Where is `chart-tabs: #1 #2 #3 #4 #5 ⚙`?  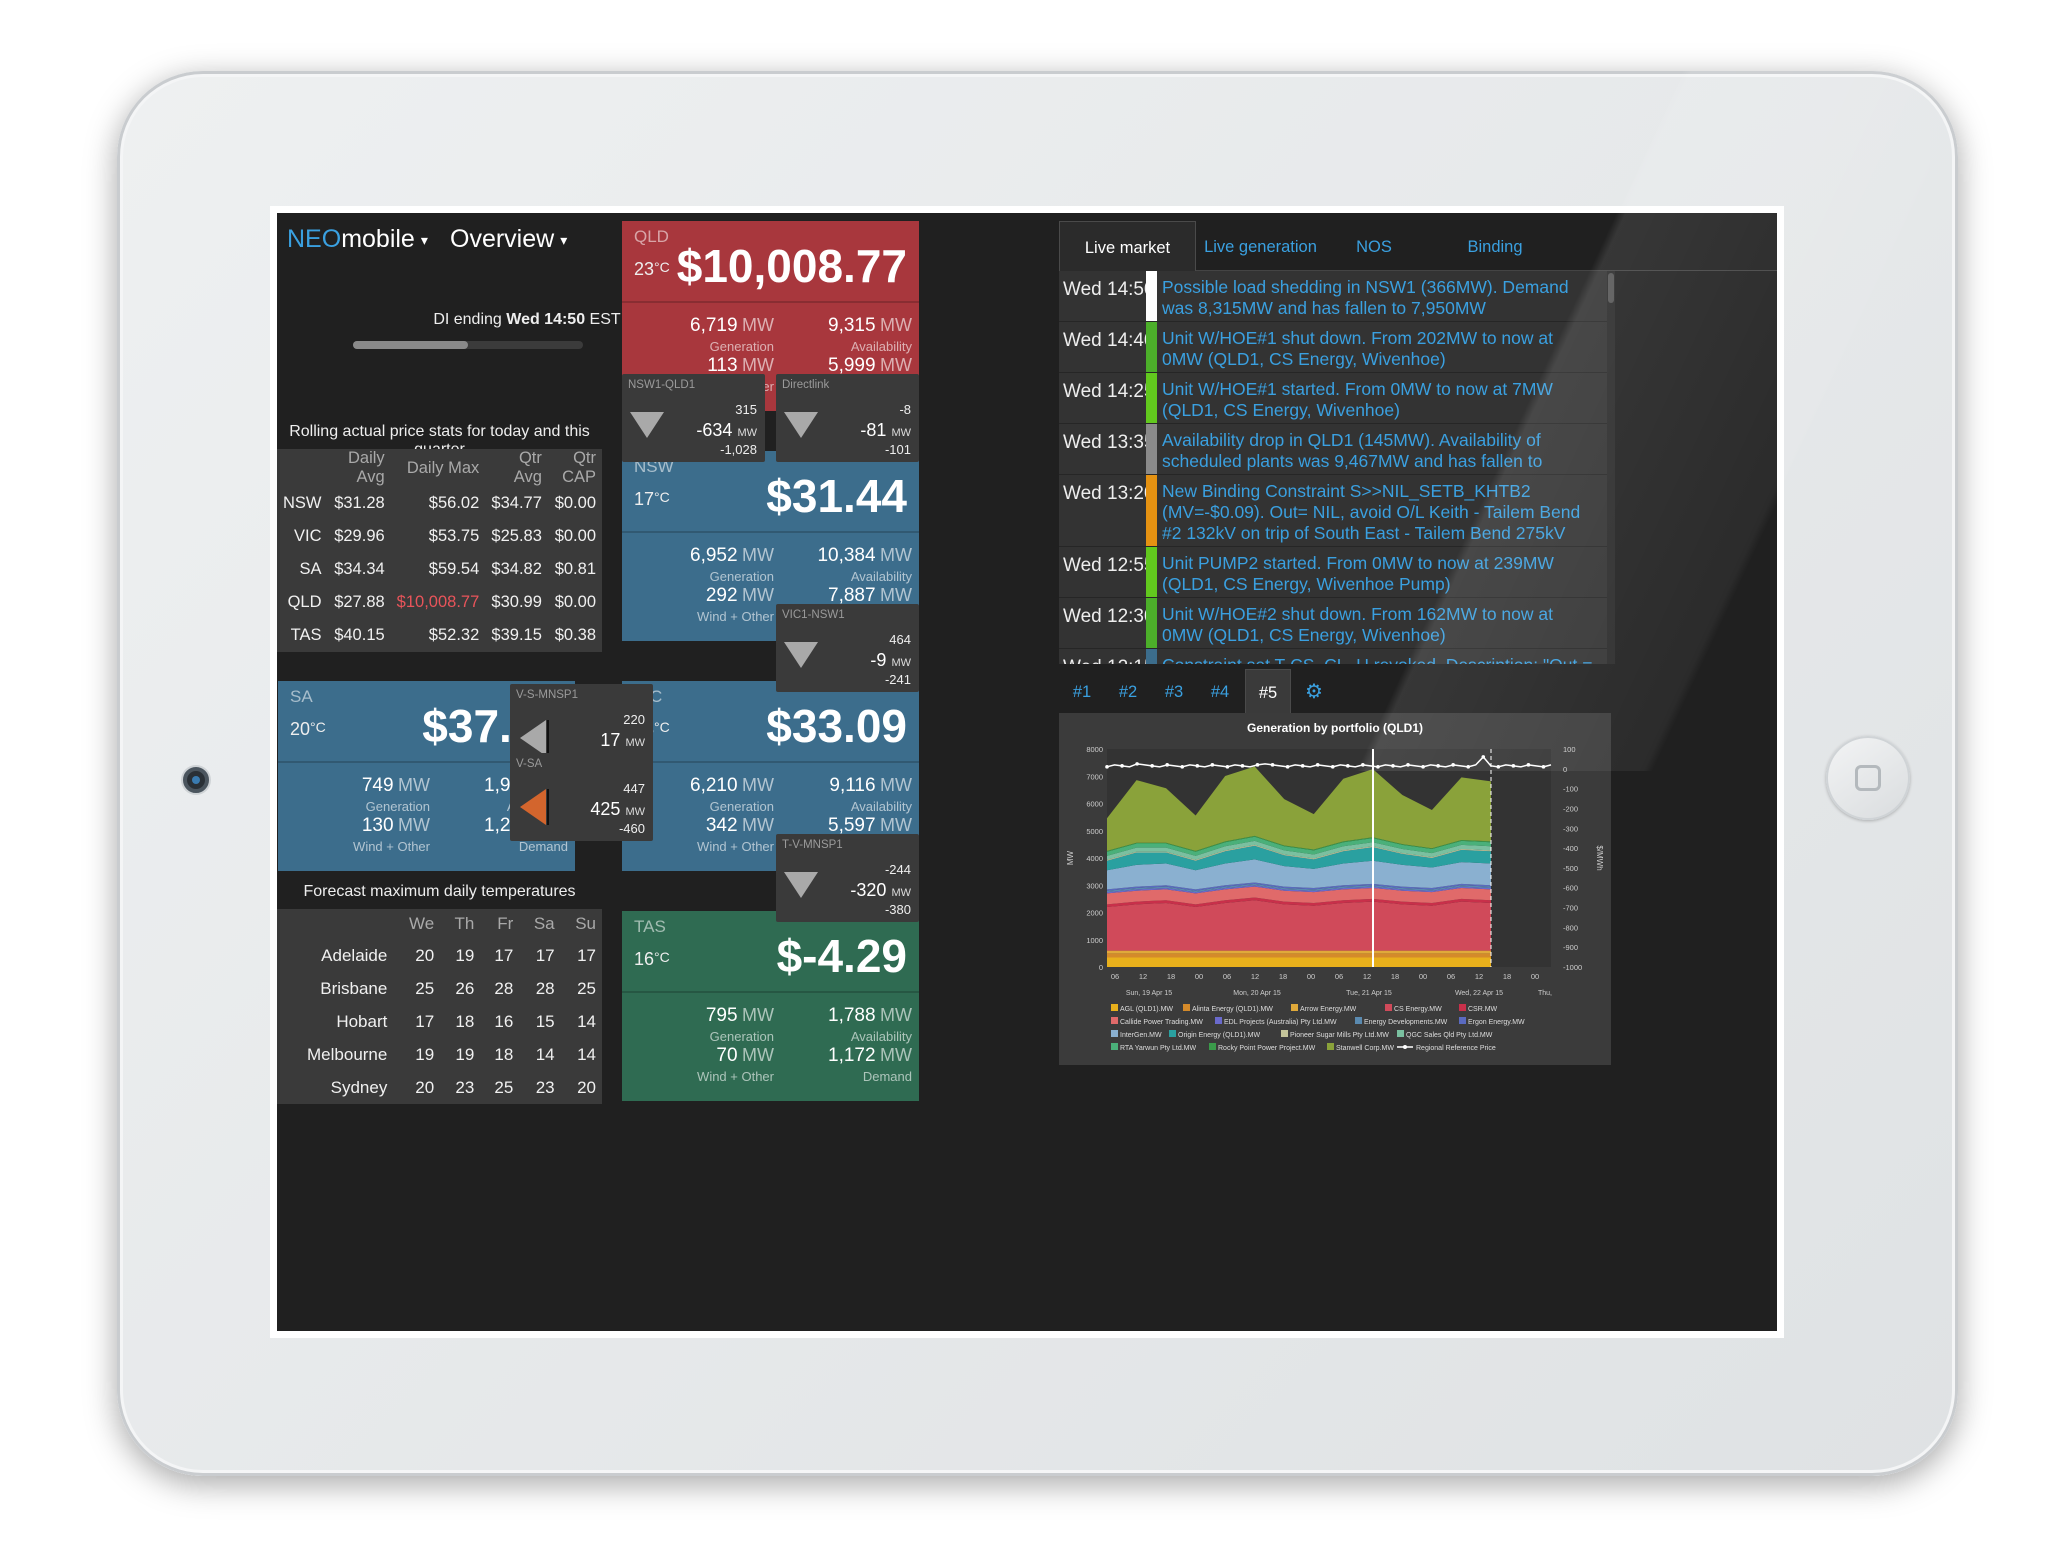 chart-tabs: #1 #2 #3 #4 #5 ⚙ is located at coordinates (1418, 691).